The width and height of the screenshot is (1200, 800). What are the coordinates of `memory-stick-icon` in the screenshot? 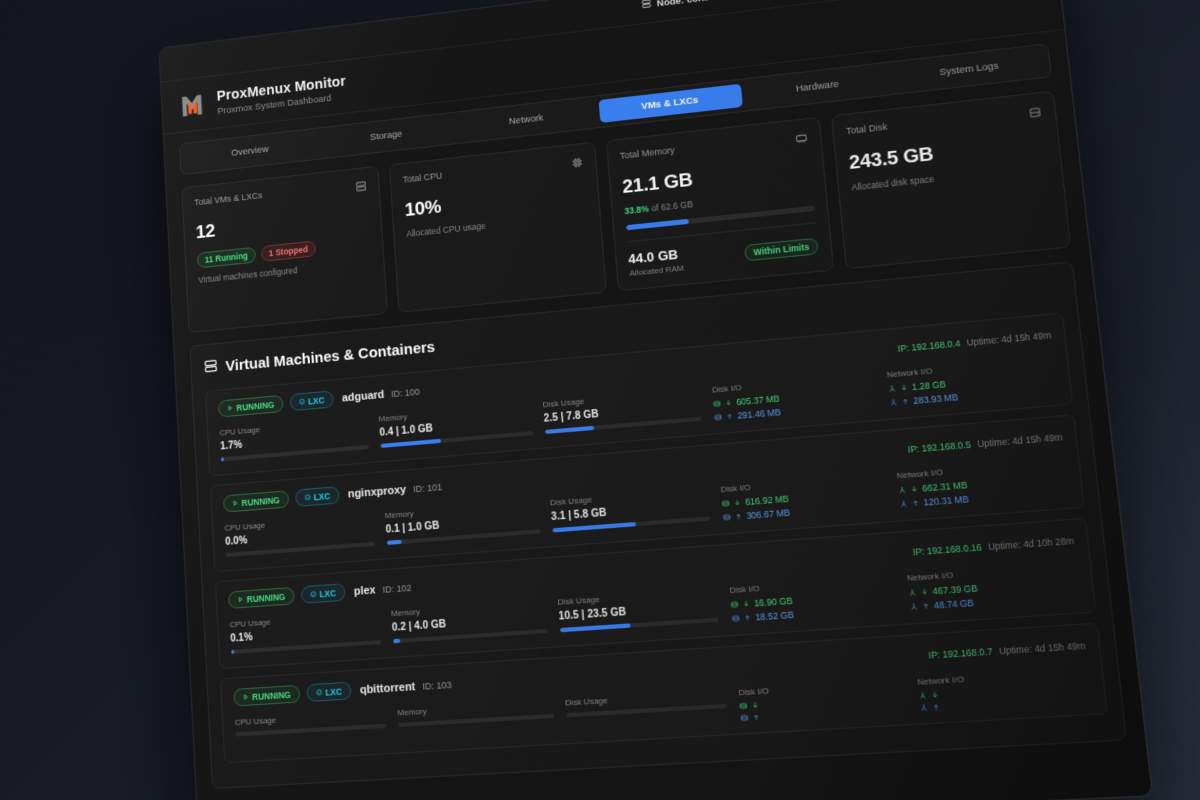 It's located at (801, 140).